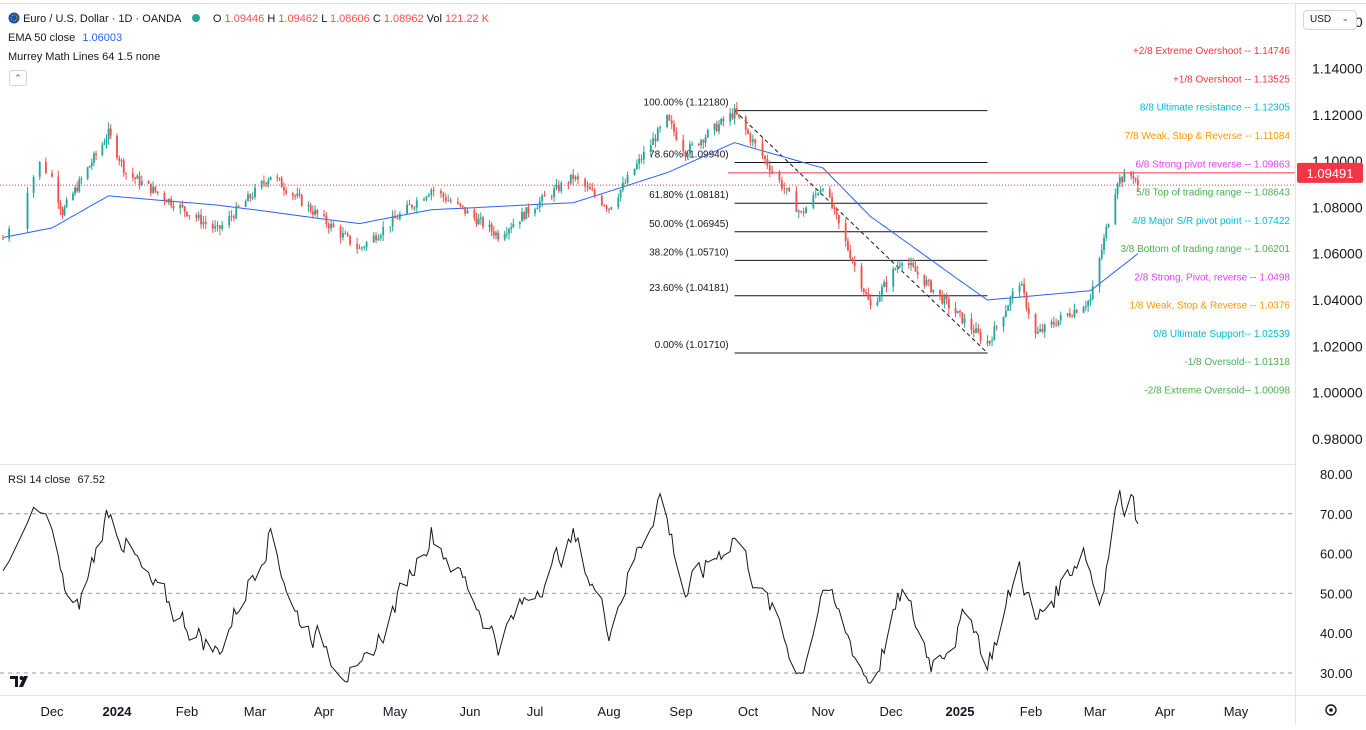  What do you see at coordinates (686, 103) in the screenshot?
I see `fib-level-label: 100.00% (1.12180)` at bounding box center [686, 103].